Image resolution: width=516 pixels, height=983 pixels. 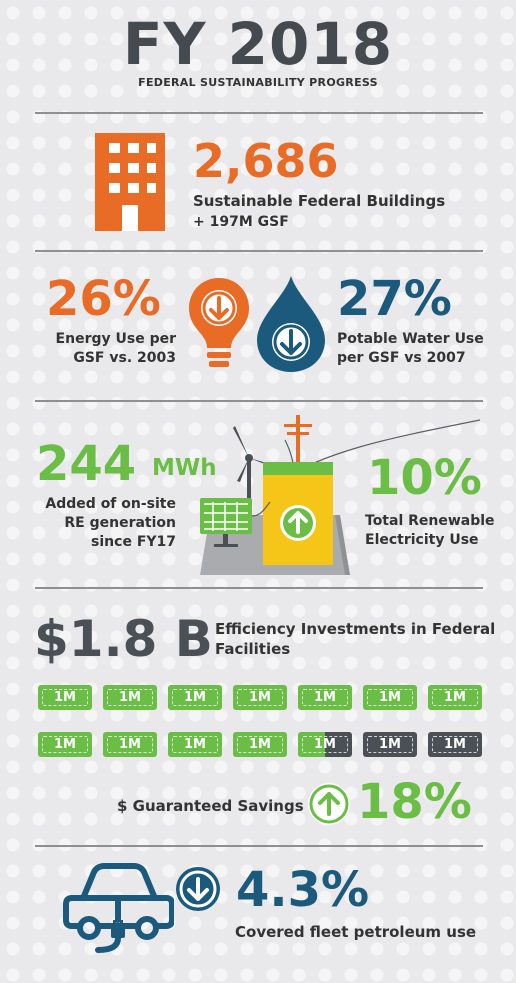 I want to click on buildings-label: Sustainable Federal Buildings, so click(x=319, y=201).